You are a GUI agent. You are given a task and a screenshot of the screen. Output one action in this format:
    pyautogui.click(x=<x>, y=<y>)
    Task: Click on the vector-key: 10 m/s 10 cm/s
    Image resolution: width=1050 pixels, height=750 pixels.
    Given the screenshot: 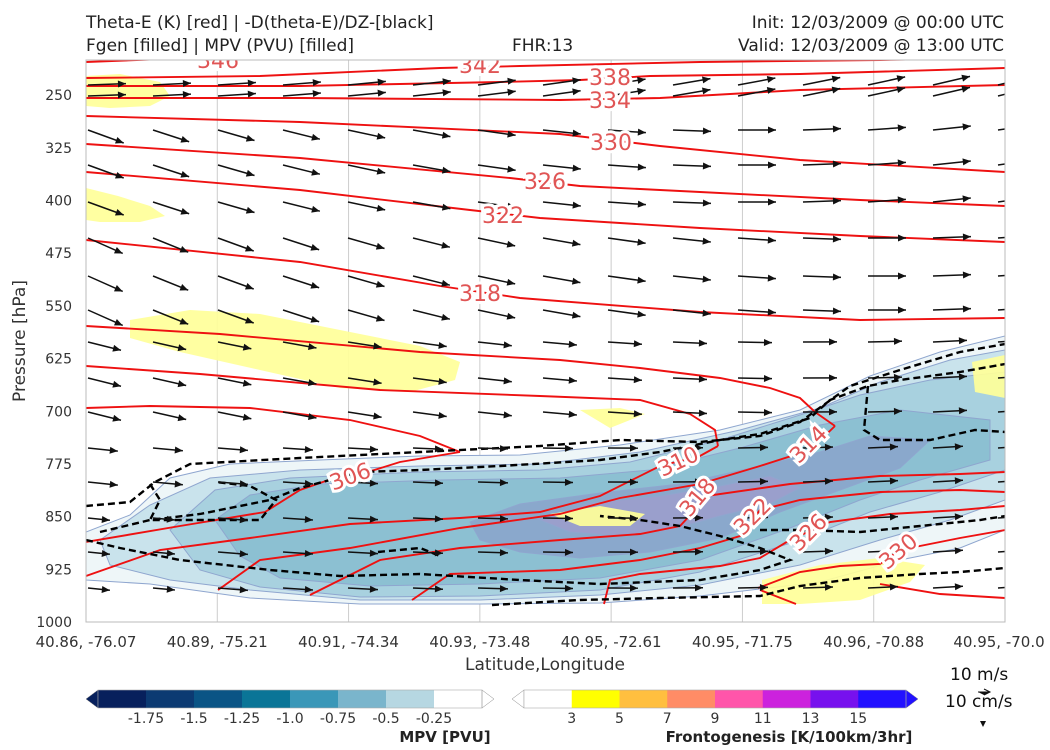 What is the action you would take?
    pyautogui.click(x=979, y=696)
    